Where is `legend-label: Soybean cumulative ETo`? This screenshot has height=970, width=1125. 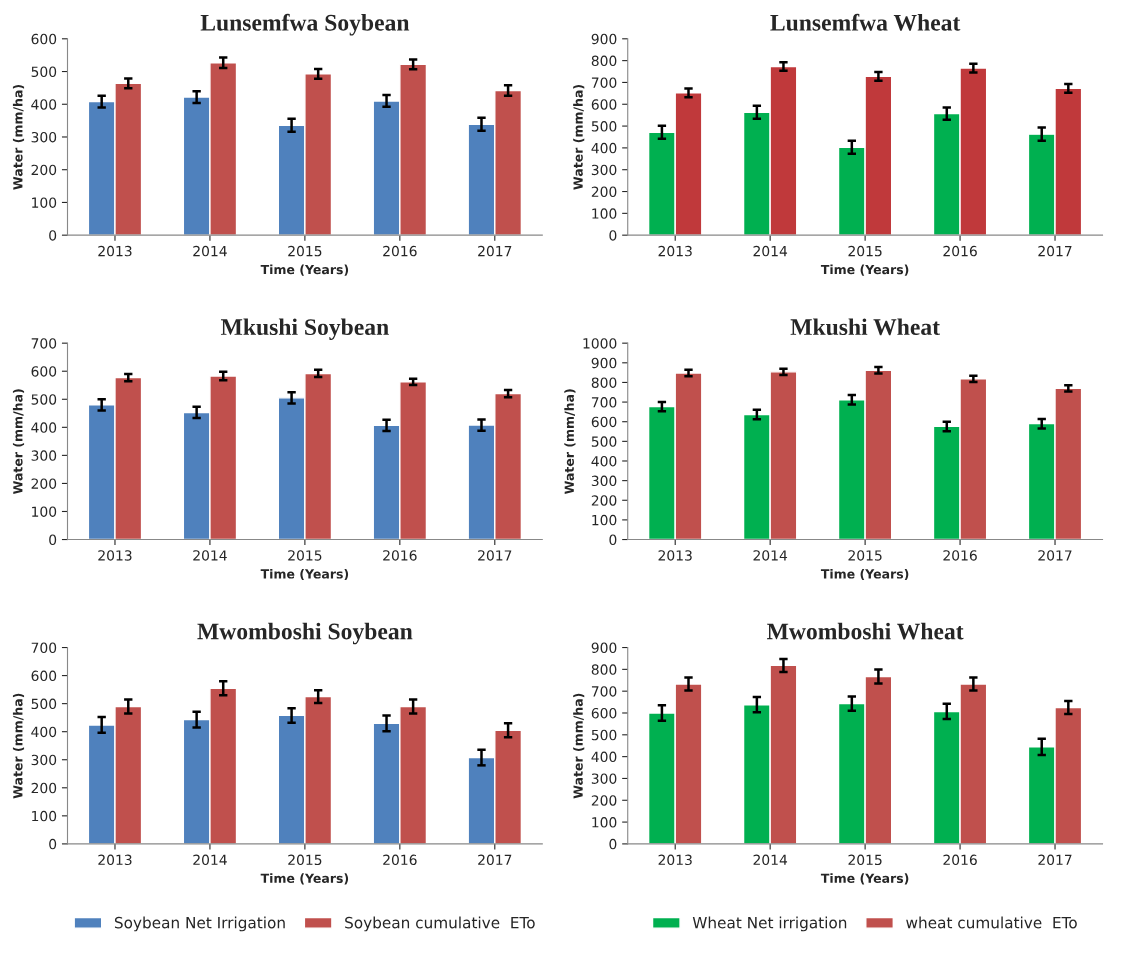
legend-label: Soybean cumulative ETo is located at coordinates (440, 924).